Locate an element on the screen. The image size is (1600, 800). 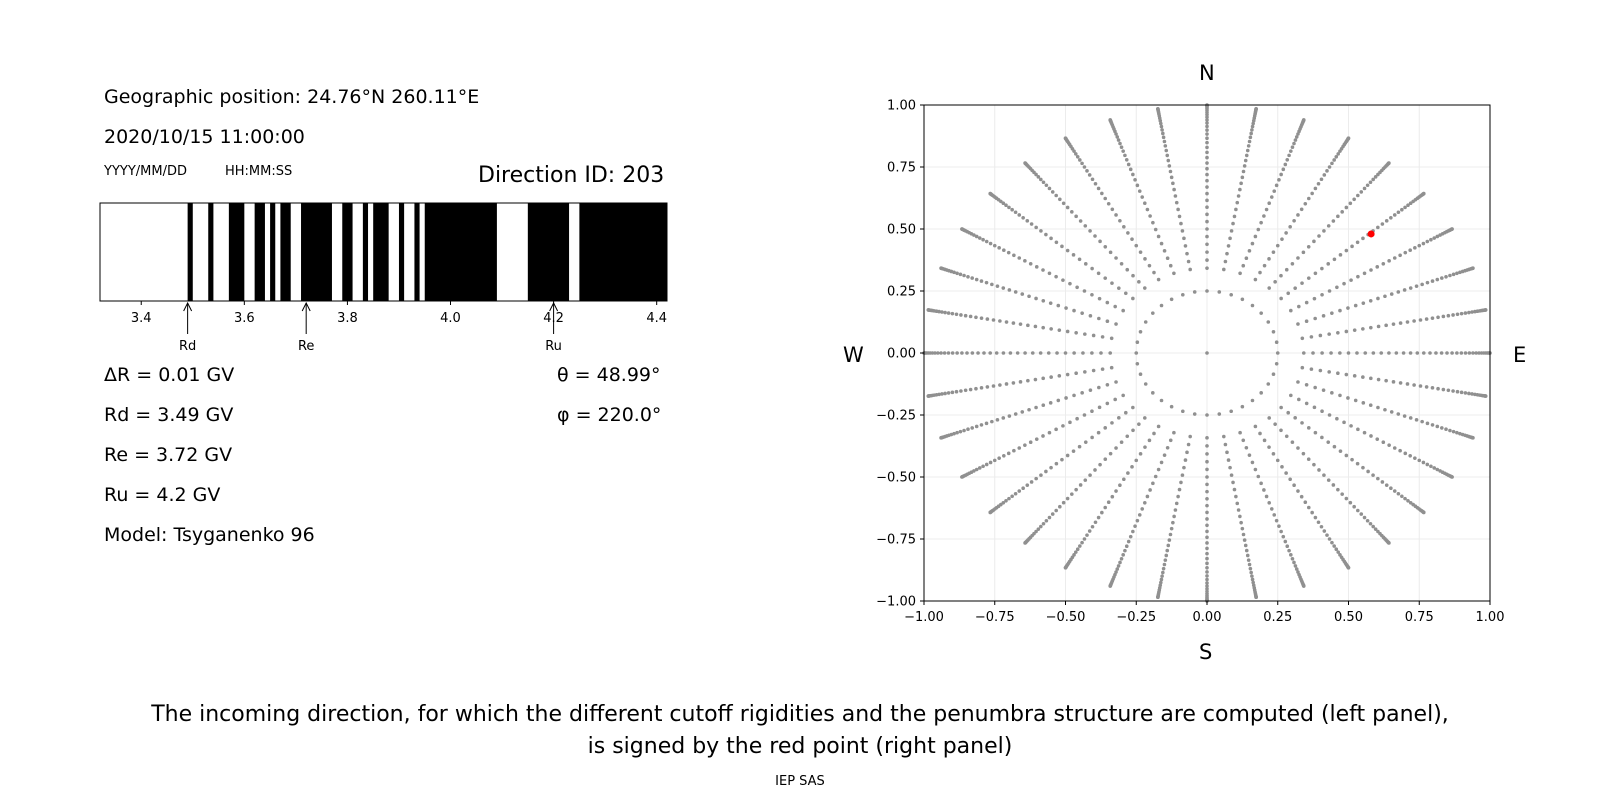
delta-r-value: ΔR = 0.01 GV is located at coordinates (169, 375).